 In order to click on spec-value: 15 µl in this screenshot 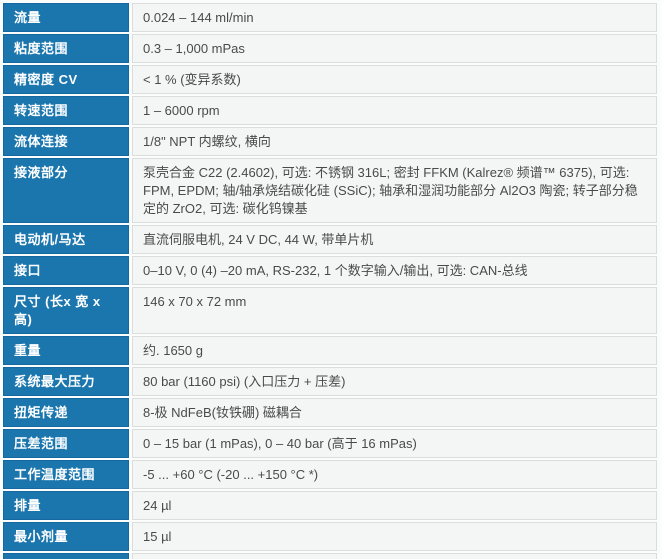, I will do `click(394, 536)`.